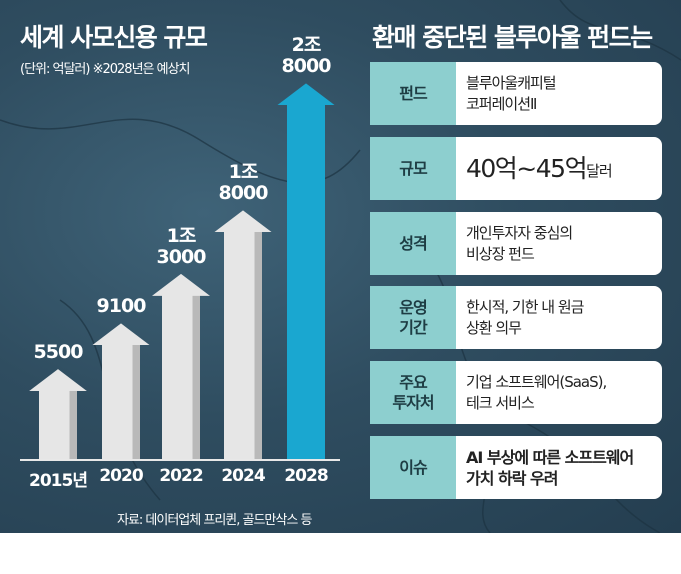  Describe the element at coordinates (243, 476) in the screenshot. I see `x-tick-label: 2024` at that location.